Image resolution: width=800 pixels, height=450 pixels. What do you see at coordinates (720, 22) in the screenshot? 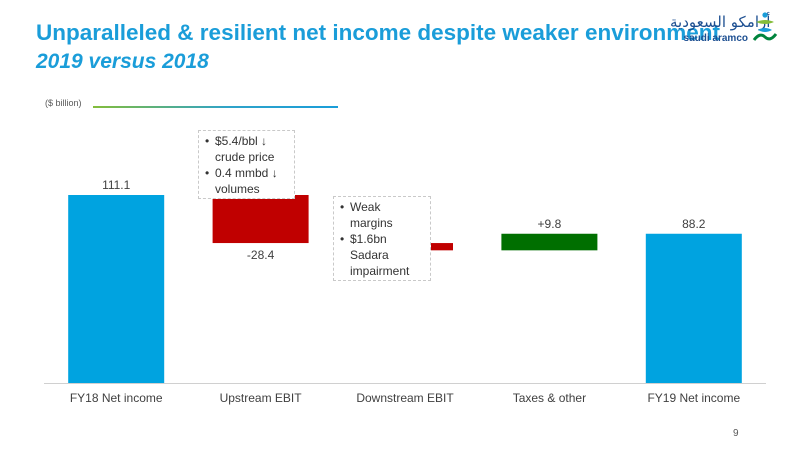
I see `logo-arabic-text: أرامكو السعودية` at bounding box center [720, 22].